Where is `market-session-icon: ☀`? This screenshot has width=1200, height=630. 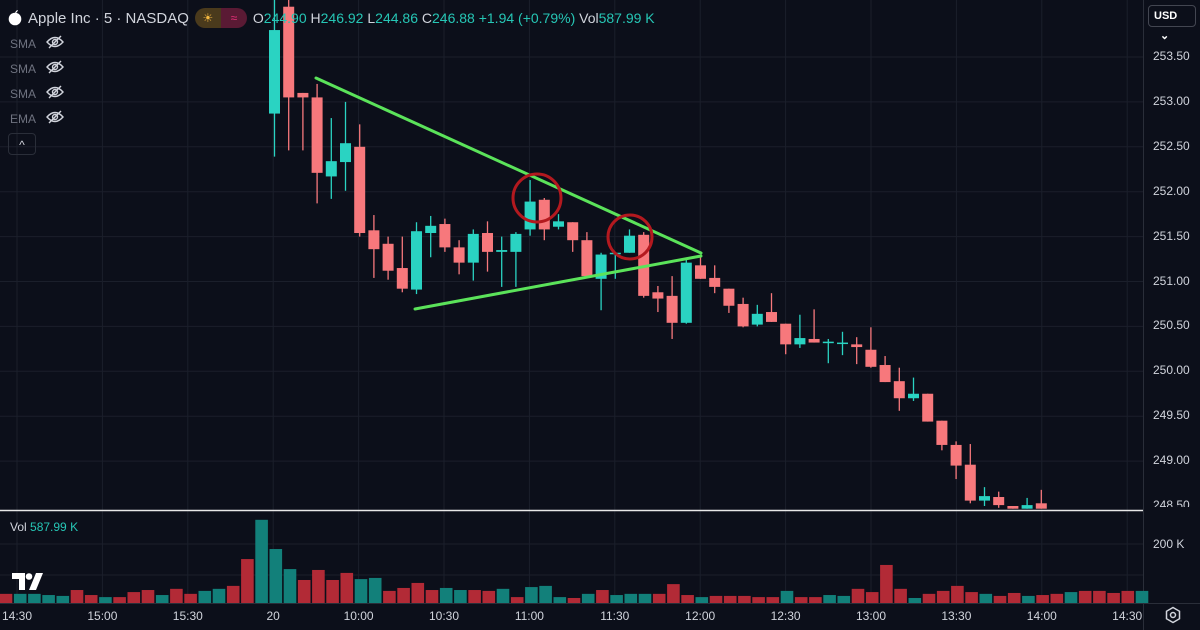
market-session-icon: ☀ is located at coordinates (207, 18).